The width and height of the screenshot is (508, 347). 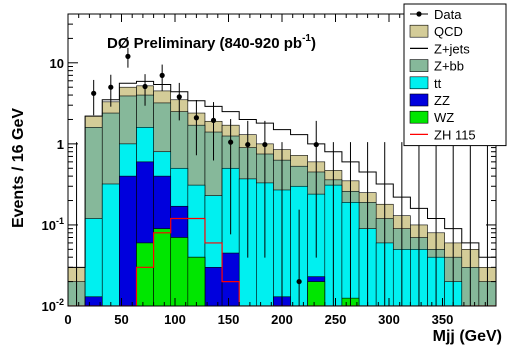 I want to click on x-tick-label: 350, so click(x=443, y=319).